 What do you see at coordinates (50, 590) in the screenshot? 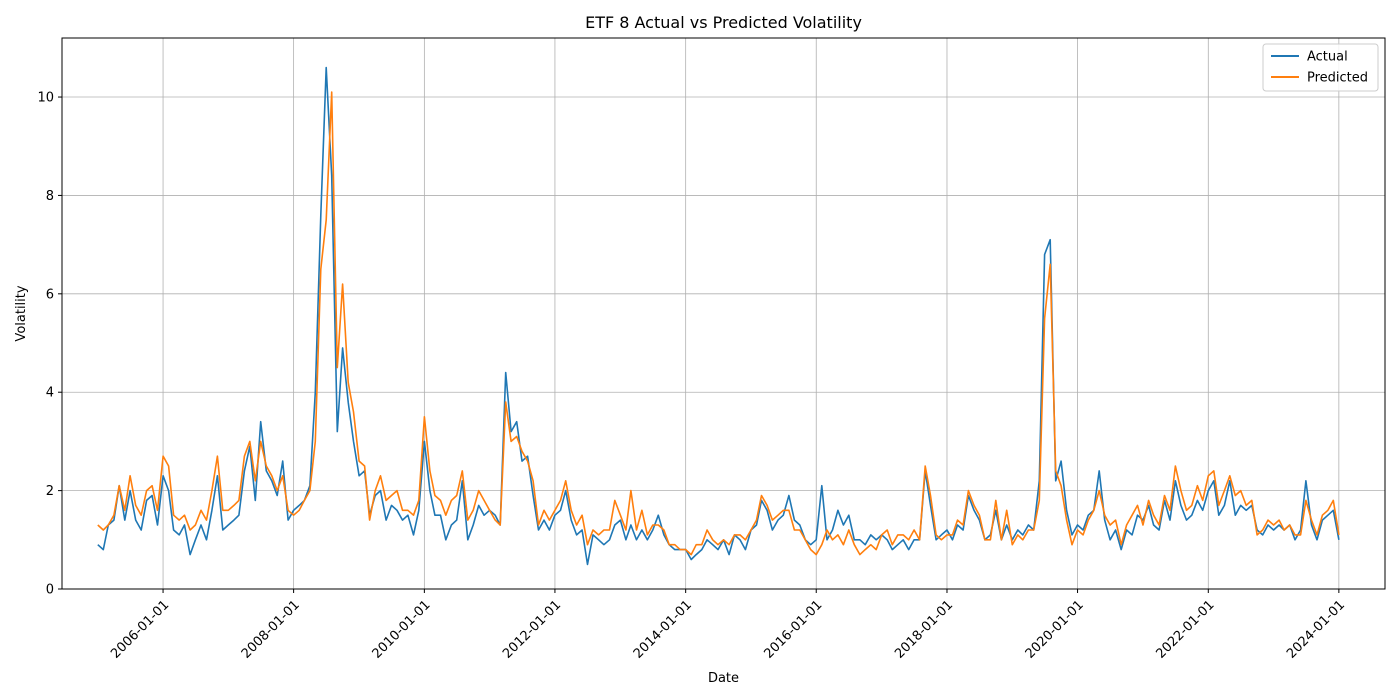
I see `y-tick-label: 0` at bounding box center [50, 590].